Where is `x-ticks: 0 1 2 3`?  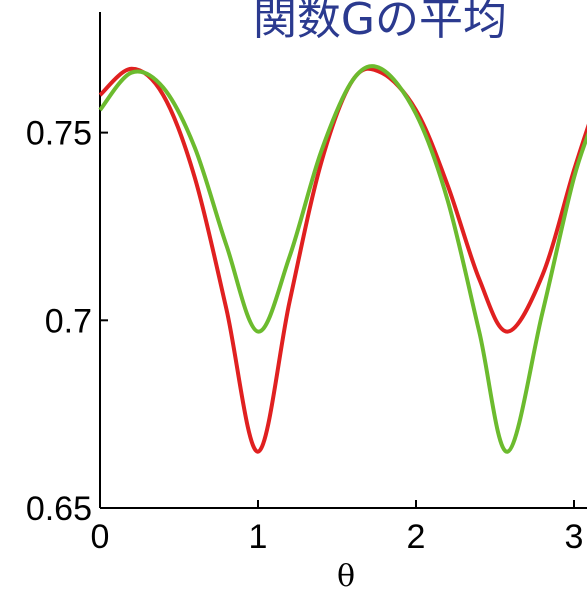
x-ticks: 0 1 2 3 is located at coordinates (337, 528).